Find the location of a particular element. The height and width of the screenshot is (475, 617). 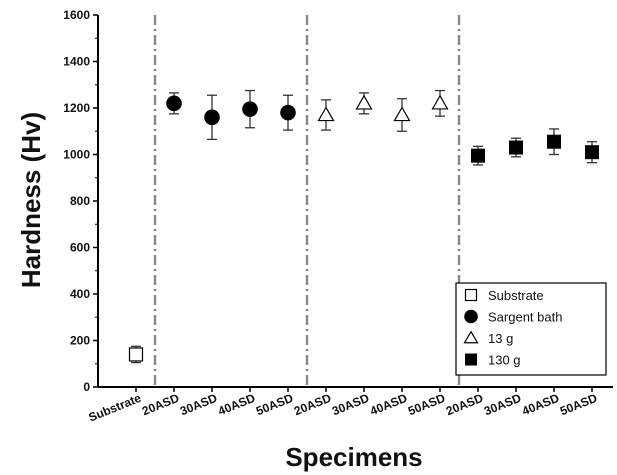

y-tick-label: 1600 is located at coordinates (76, 15).